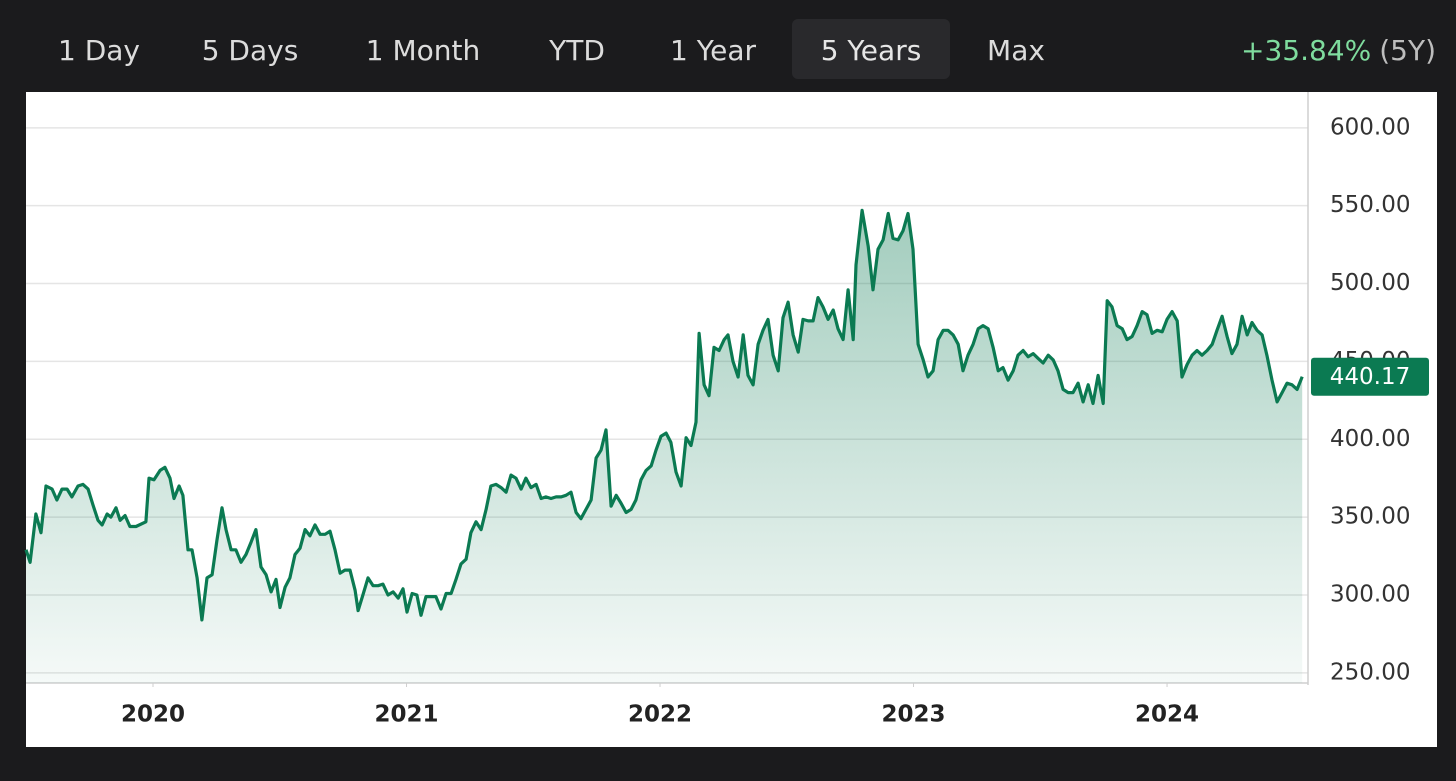 The height and width of the screenshot is (781, 1456). I want to click on y-tick-label: 500.00, so click(1370, 283).